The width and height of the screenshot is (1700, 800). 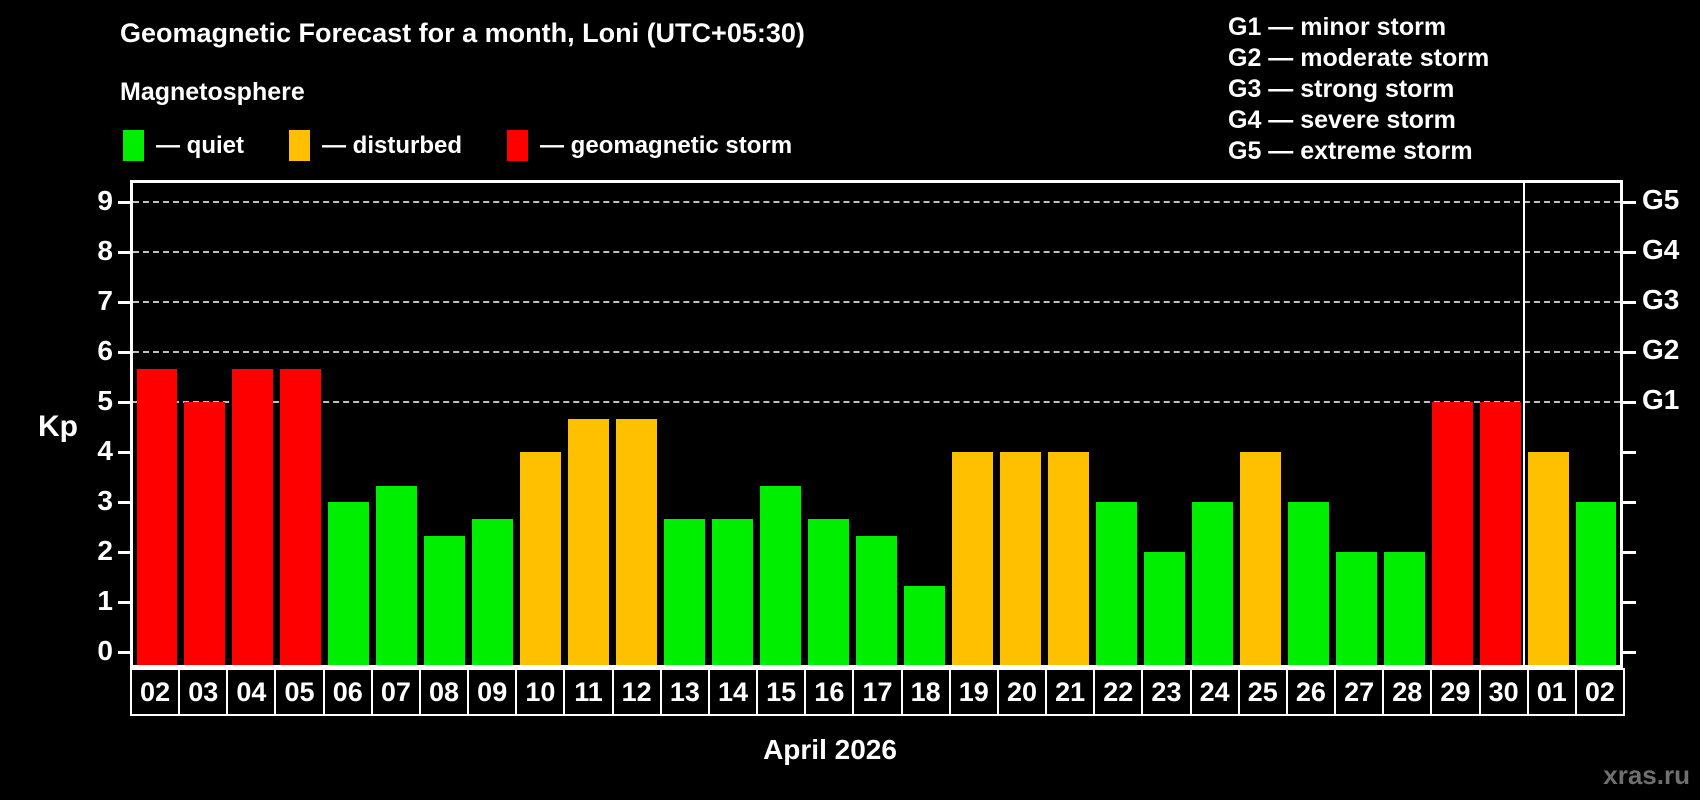 What do you see at coordinates (105, 450) in the screenshot?
I see `y-tick-label-4: 4` at bounding box center [105, 450].